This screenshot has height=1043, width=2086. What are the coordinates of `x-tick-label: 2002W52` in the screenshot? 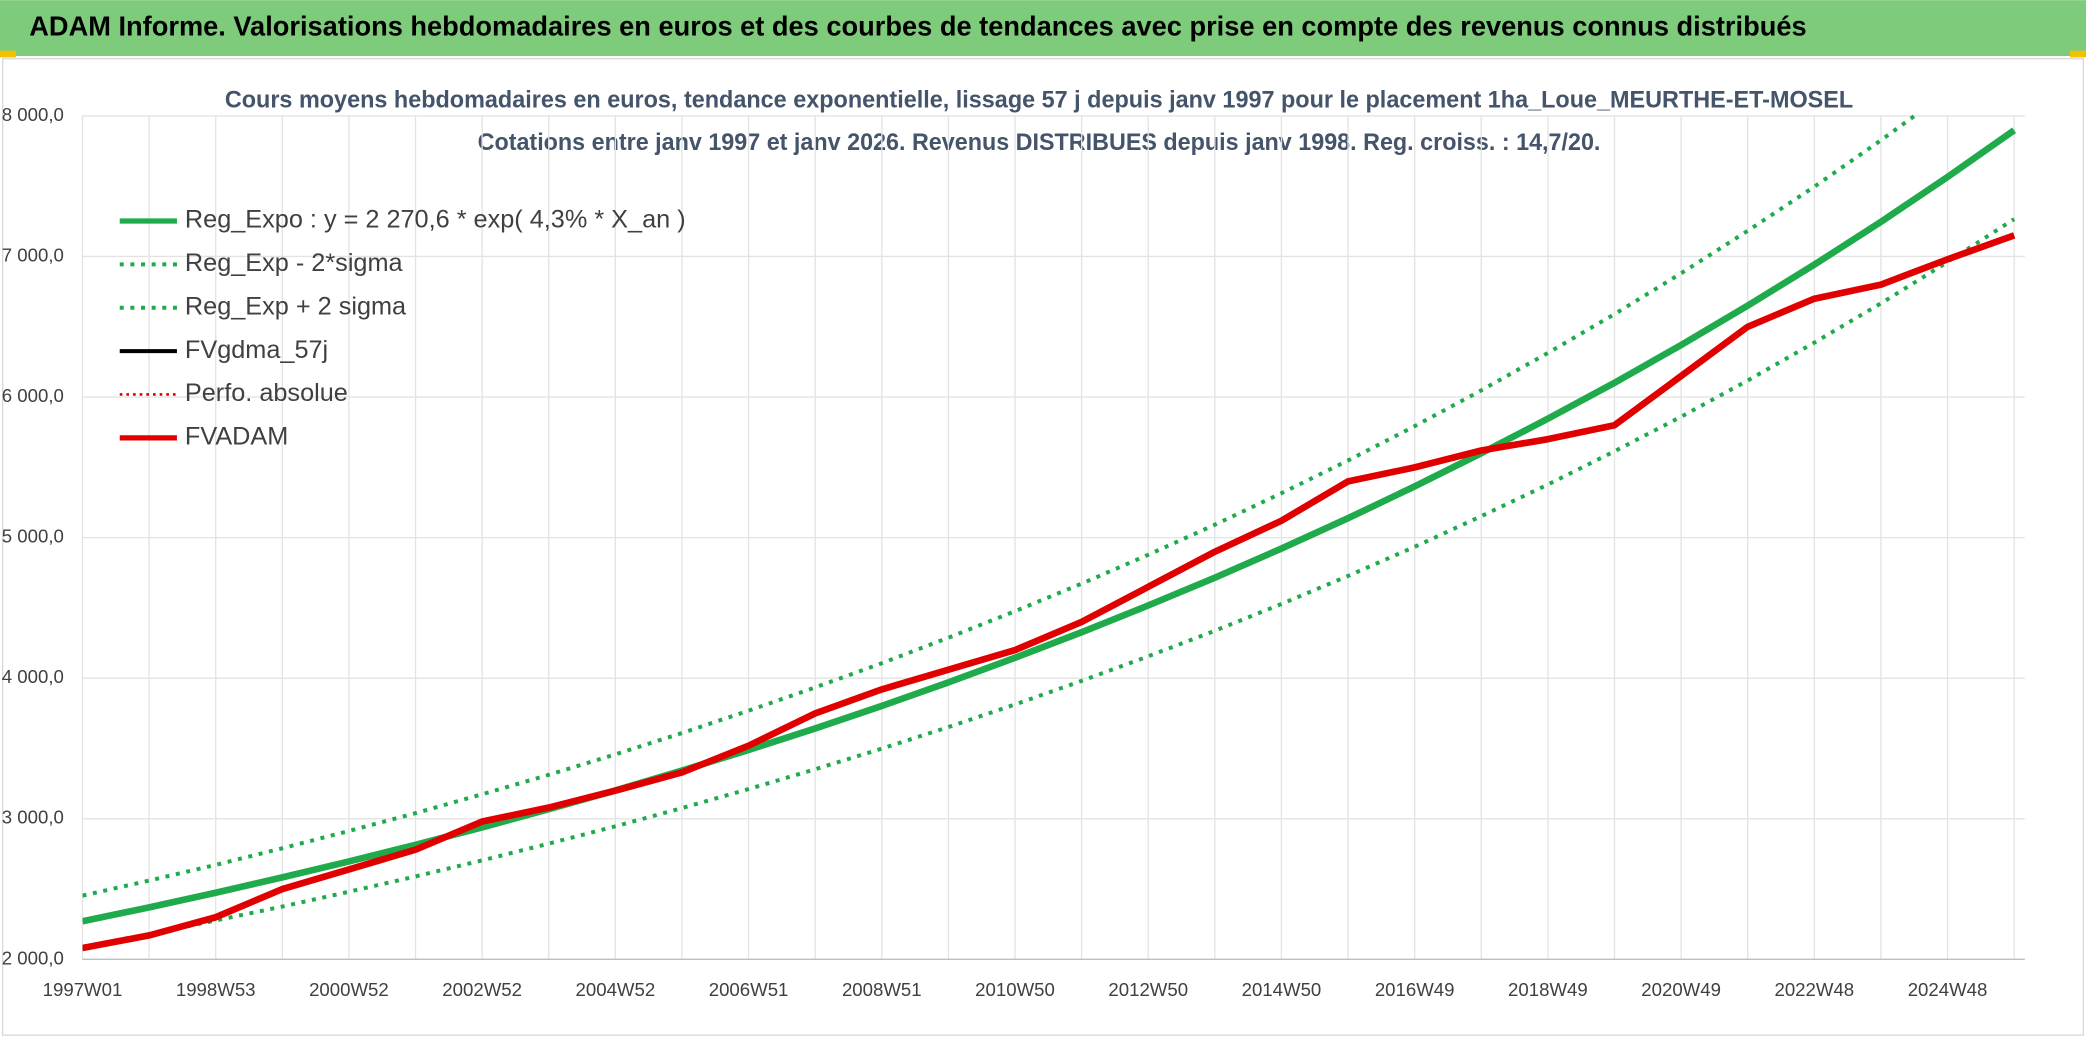 It's located at (482, 989).